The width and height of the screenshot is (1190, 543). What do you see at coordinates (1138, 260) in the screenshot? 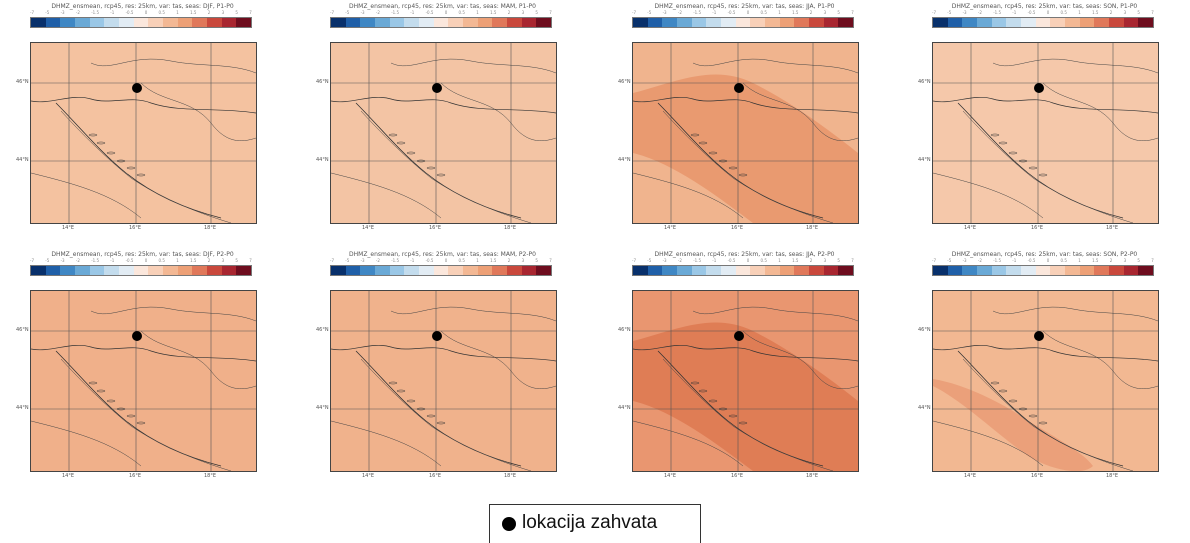
I see `colorbar-tick-label: 5` at bounding box center [1138, 260].